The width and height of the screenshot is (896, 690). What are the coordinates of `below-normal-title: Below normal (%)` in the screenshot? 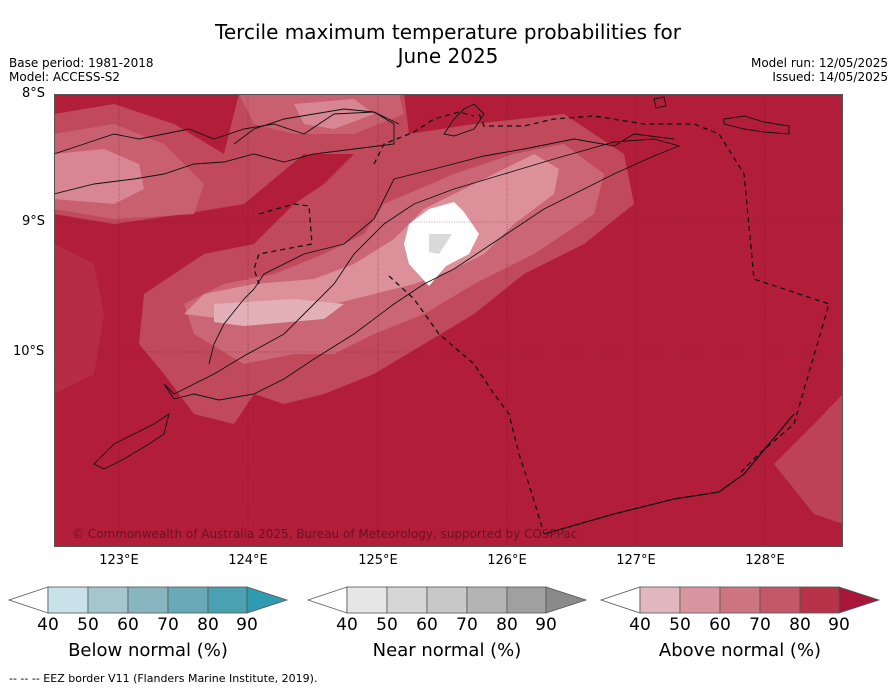 It's located at (148, 650).